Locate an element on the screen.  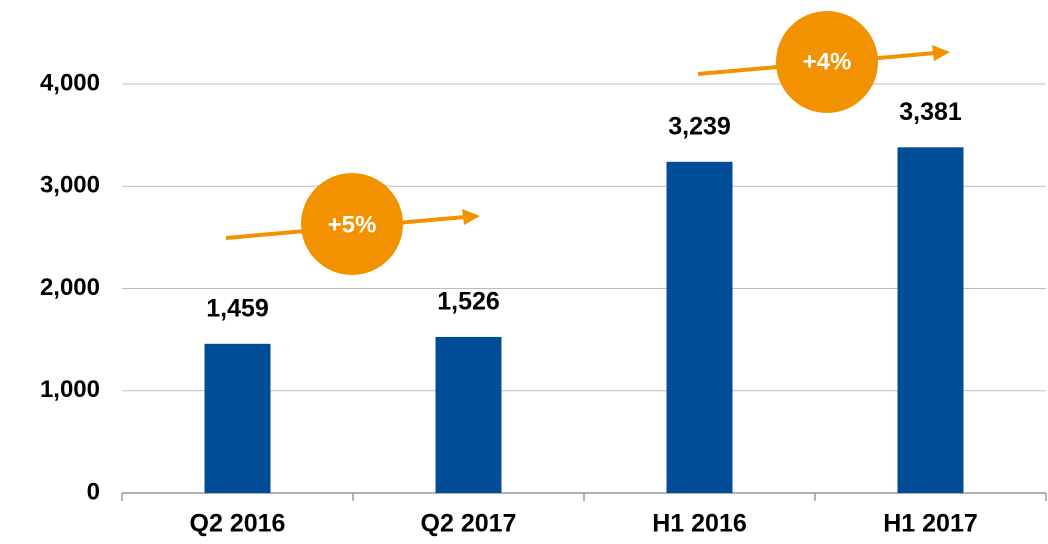
y-tick-label: 3,000 is located at coordinates (70, 185).